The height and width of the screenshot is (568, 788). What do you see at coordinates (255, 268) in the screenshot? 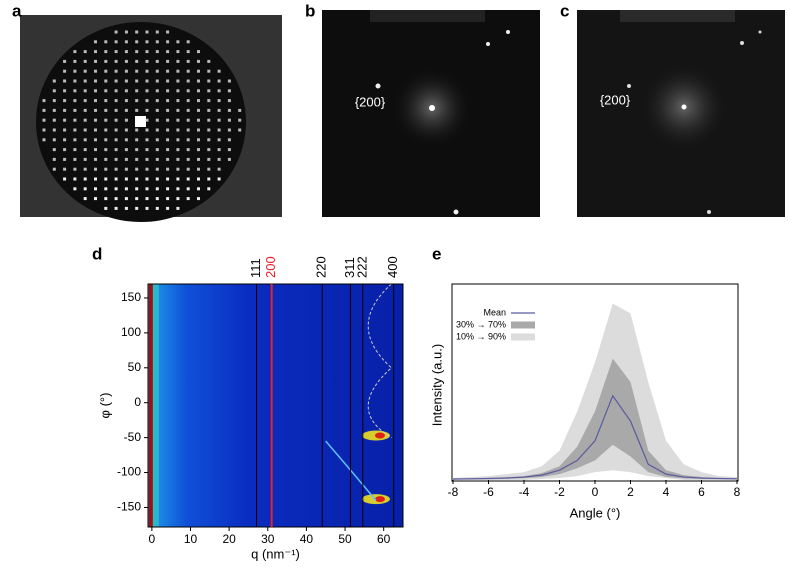
I see `reflection-label: 111` at bounding box center [255, 268].